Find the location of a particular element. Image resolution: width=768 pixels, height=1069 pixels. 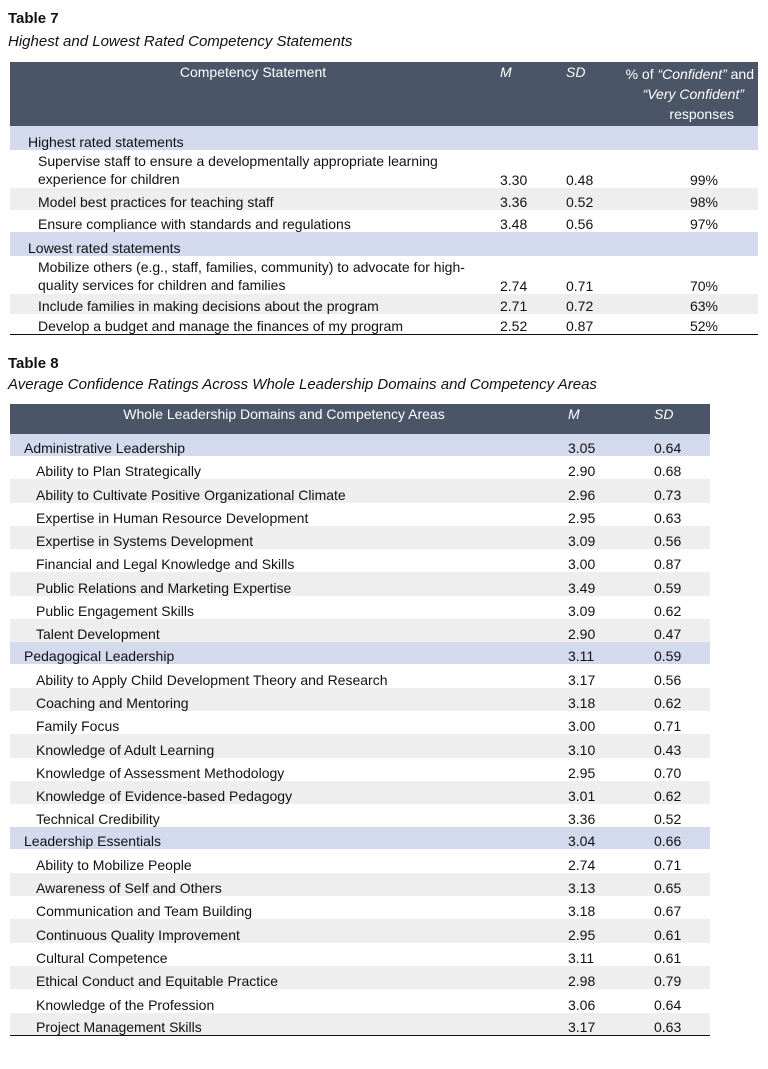

table-row: Family Focus 3.00 0.71 is located at coordinates (360, 722).